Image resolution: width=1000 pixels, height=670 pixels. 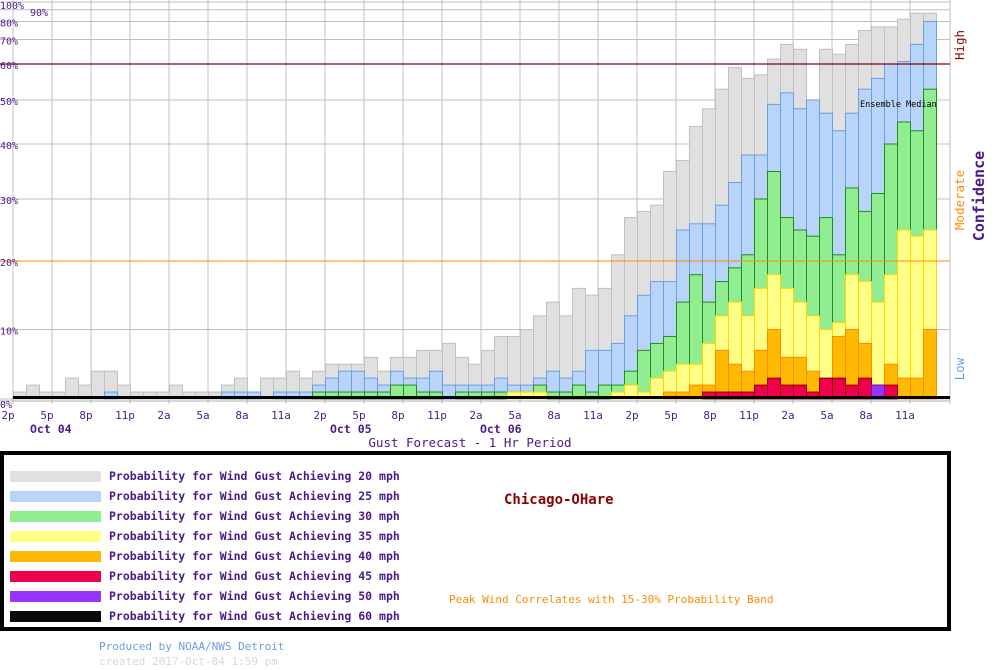 I want to click on y-tick-label: 30%, so click(x=9, y=201).